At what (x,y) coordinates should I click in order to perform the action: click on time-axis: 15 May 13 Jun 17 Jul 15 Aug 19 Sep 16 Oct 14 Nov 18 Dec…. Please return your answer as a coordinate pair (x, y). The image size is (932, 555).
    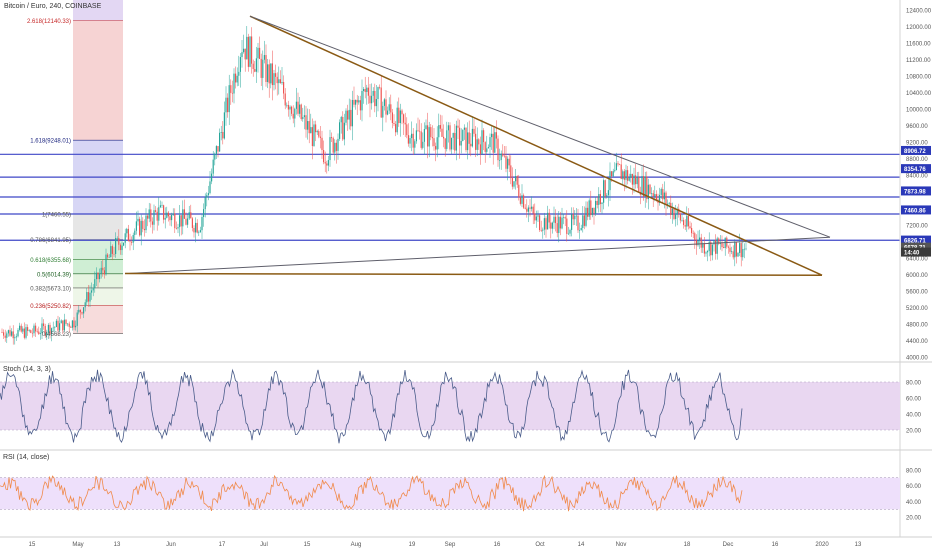
    Looking at the image, I should click on (445, 545).